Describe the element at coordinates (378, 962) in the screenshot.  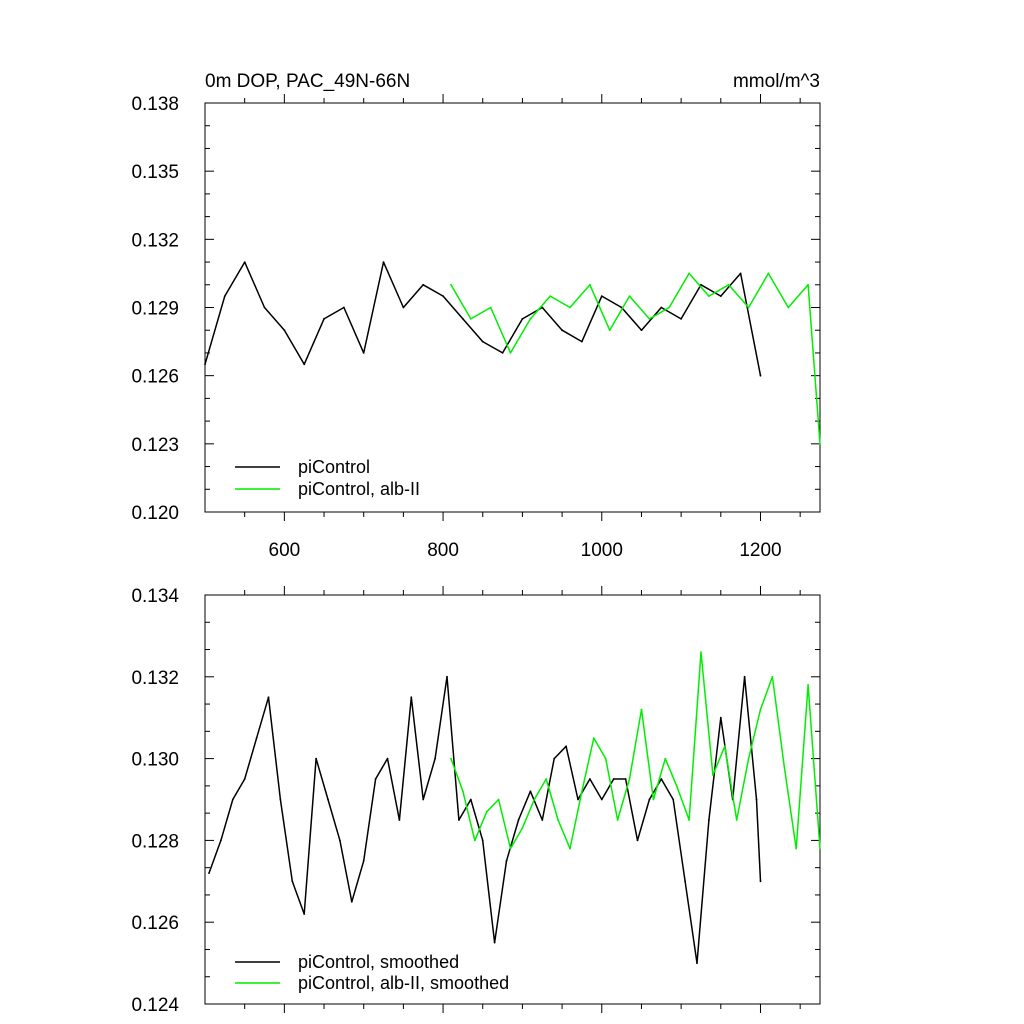
I see `legend-label-picontrol-smoothed: piControl, smoothed` at that location.